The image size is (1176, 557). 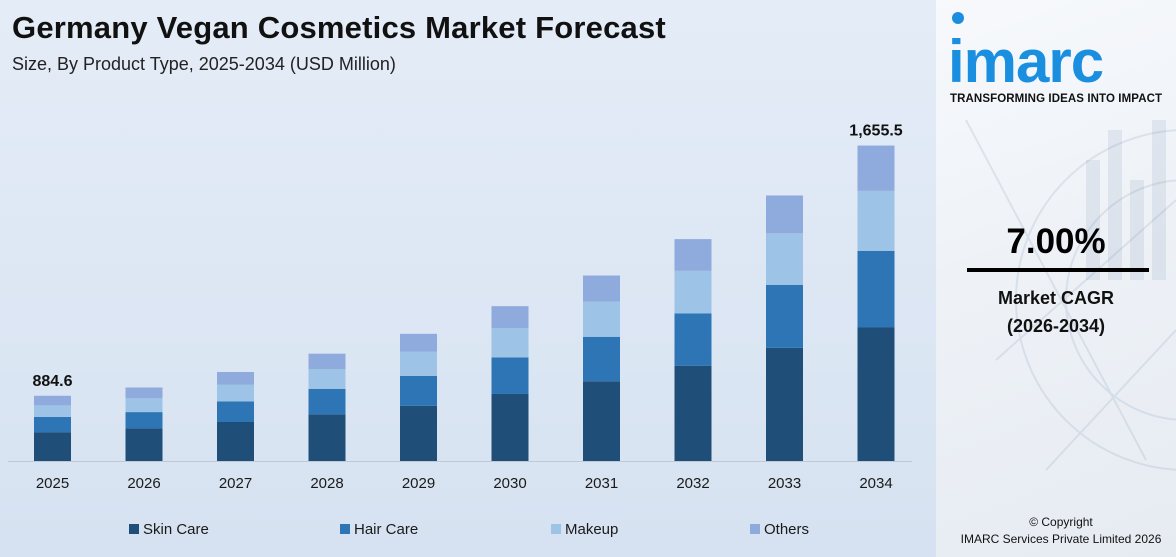 I want to click on x-tick-label: 2028, so click(x=326, y=483).